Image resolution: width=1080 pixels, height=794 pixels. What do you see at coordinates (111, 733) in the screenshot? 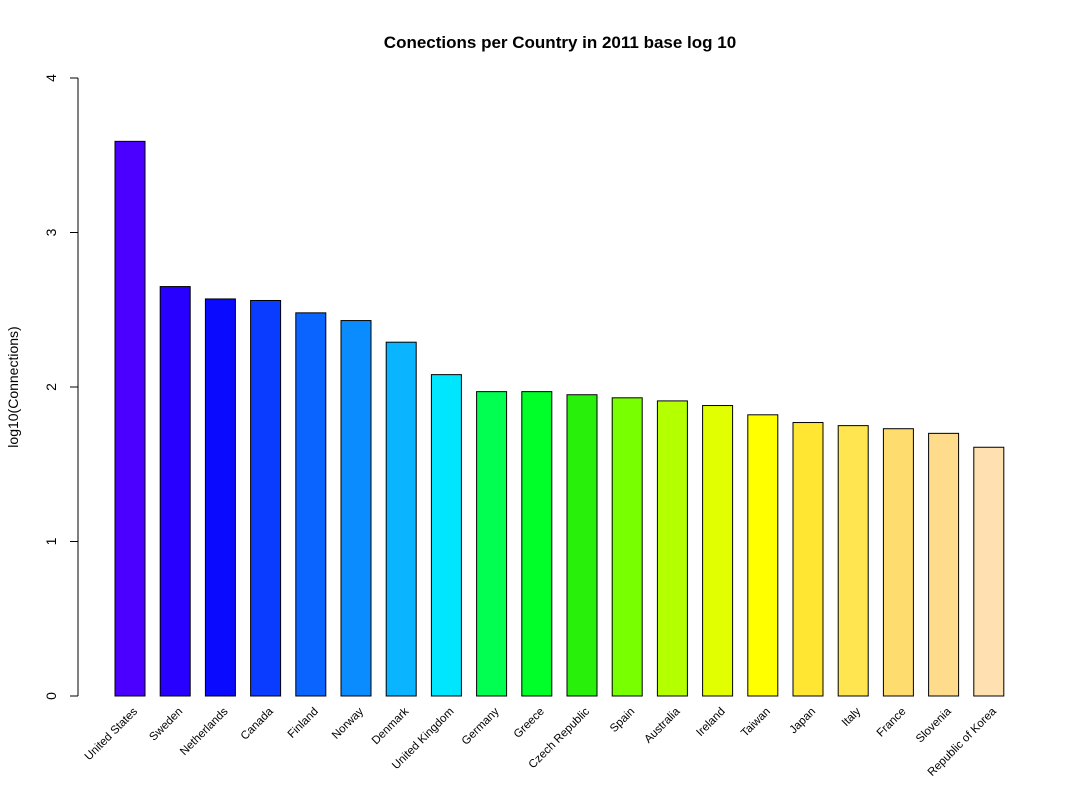
I see `x-category-label: United States` at bounding box center [111, 733].